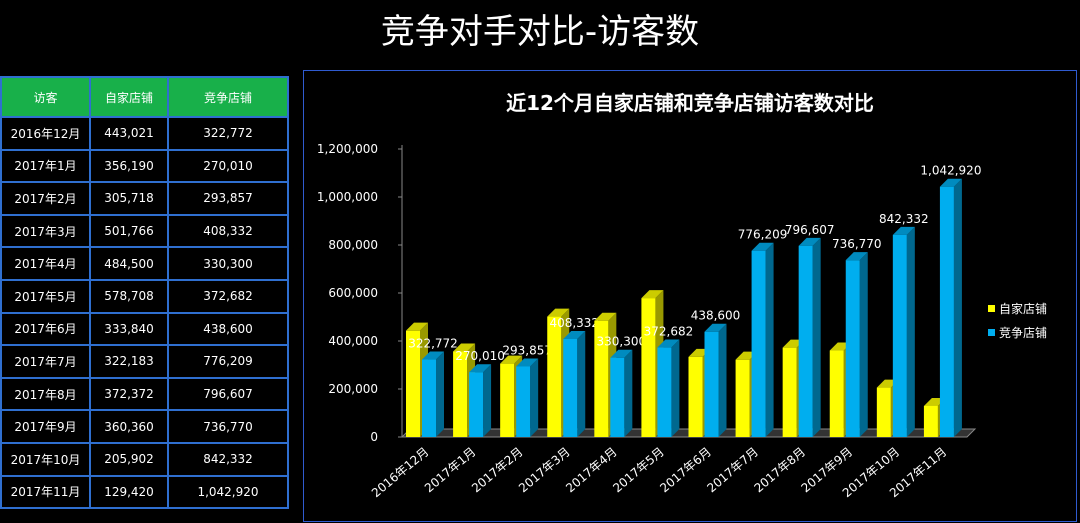  What do you see at coordinates (1023, 308) in the screenshot?
I see `legend-label: 自家店铺` at bounding box center [1023, 308].